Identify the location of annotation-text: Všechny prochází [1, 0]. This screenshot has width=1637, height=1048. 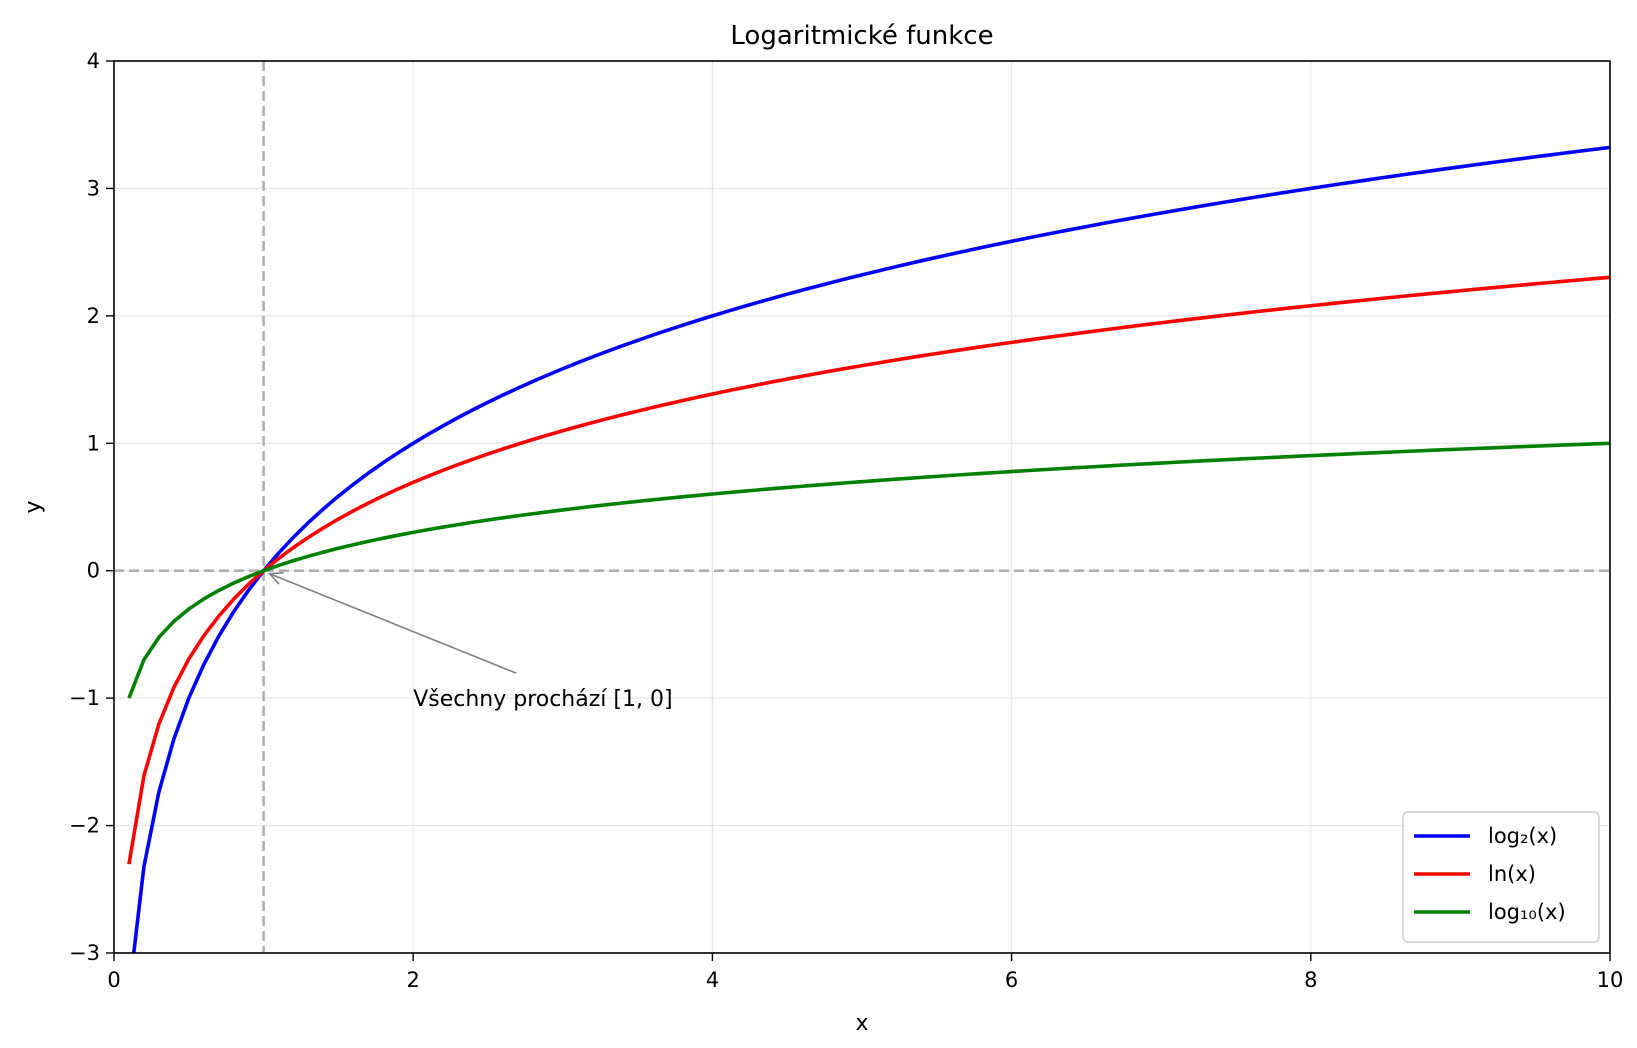
(542, 699).